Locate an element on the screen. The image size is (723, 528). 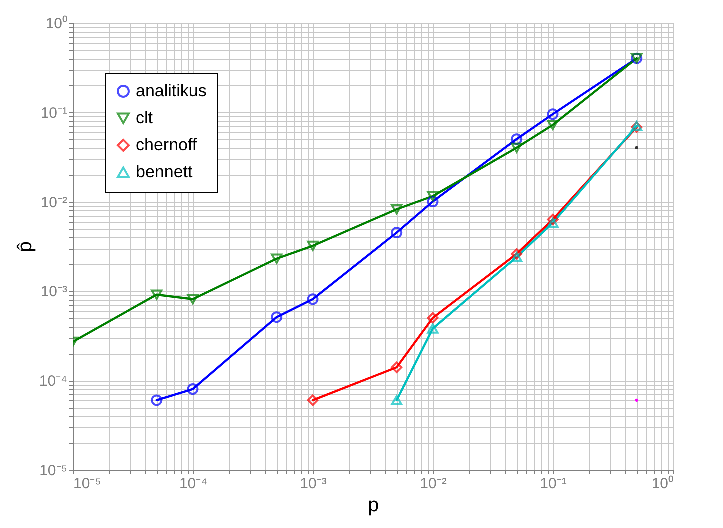
y-tick-label: 10⁻¹ is located at coordinates (54, 113).